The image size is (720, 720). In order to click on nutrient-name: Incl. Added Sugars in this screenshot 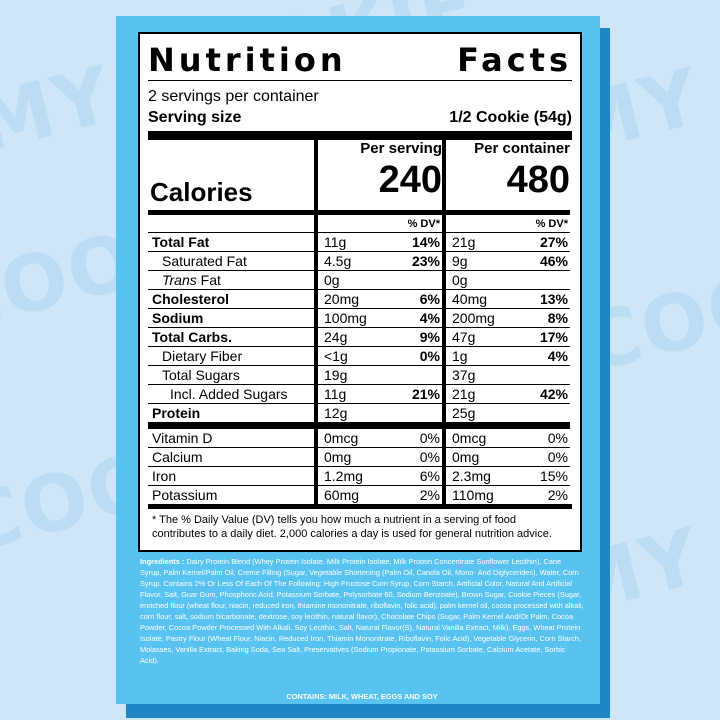, I will do `click(231, 394)`.